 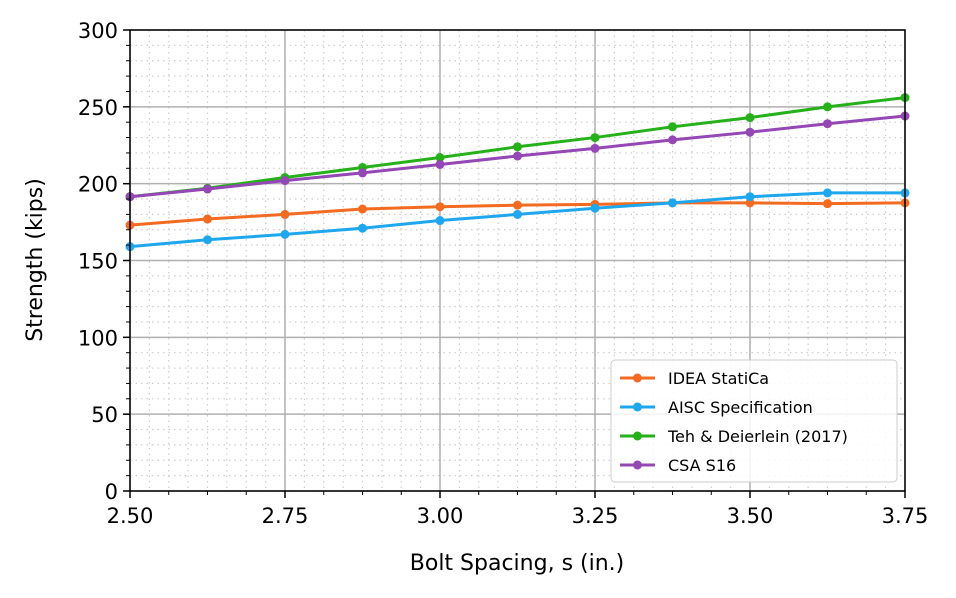 What do you see at coordinates (98, 185) in the screenshot?
I see `y-tick-label: 200` at bounding box center [98, 185].